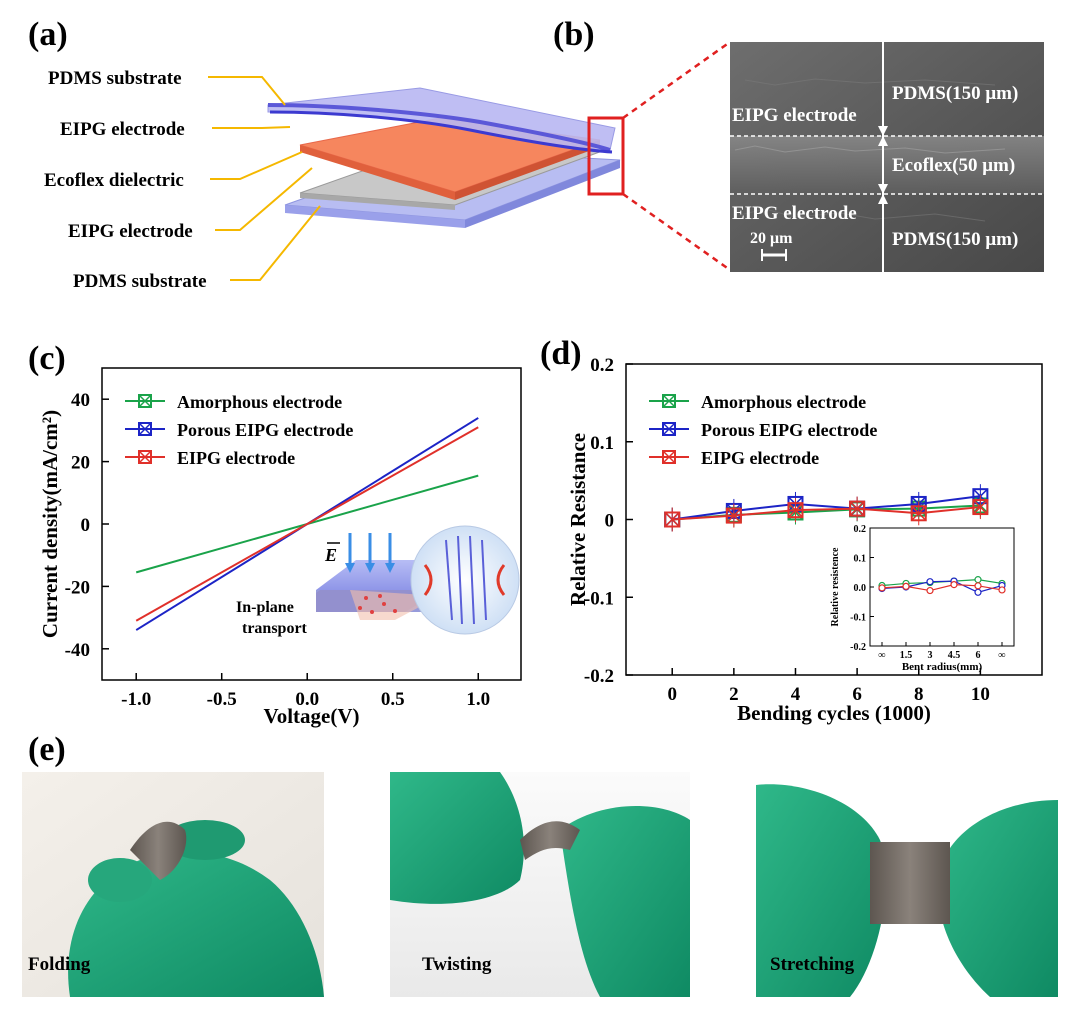 This screenshot has height=1019, width=1080. Describe the element at coordinates (954, 655) in the screenshot. I see `inset-x-tick-label: 4.5` at that location.